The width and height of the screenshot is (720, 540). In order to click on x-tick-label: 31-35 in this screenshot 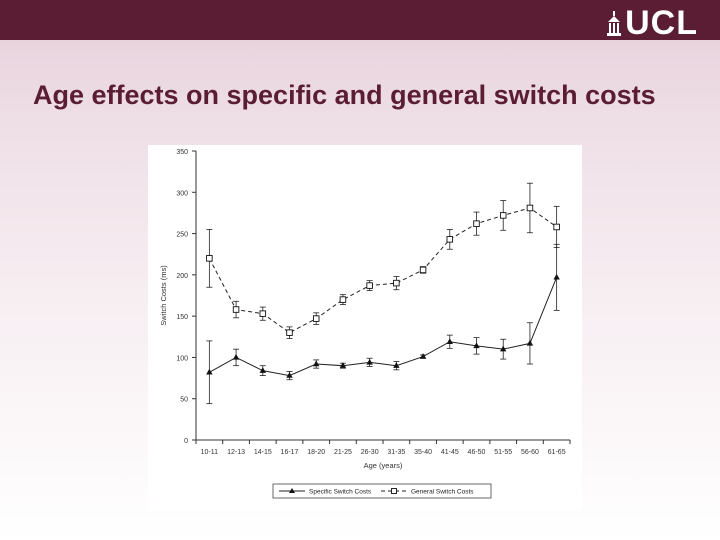, I will do `click(396, 452)`.